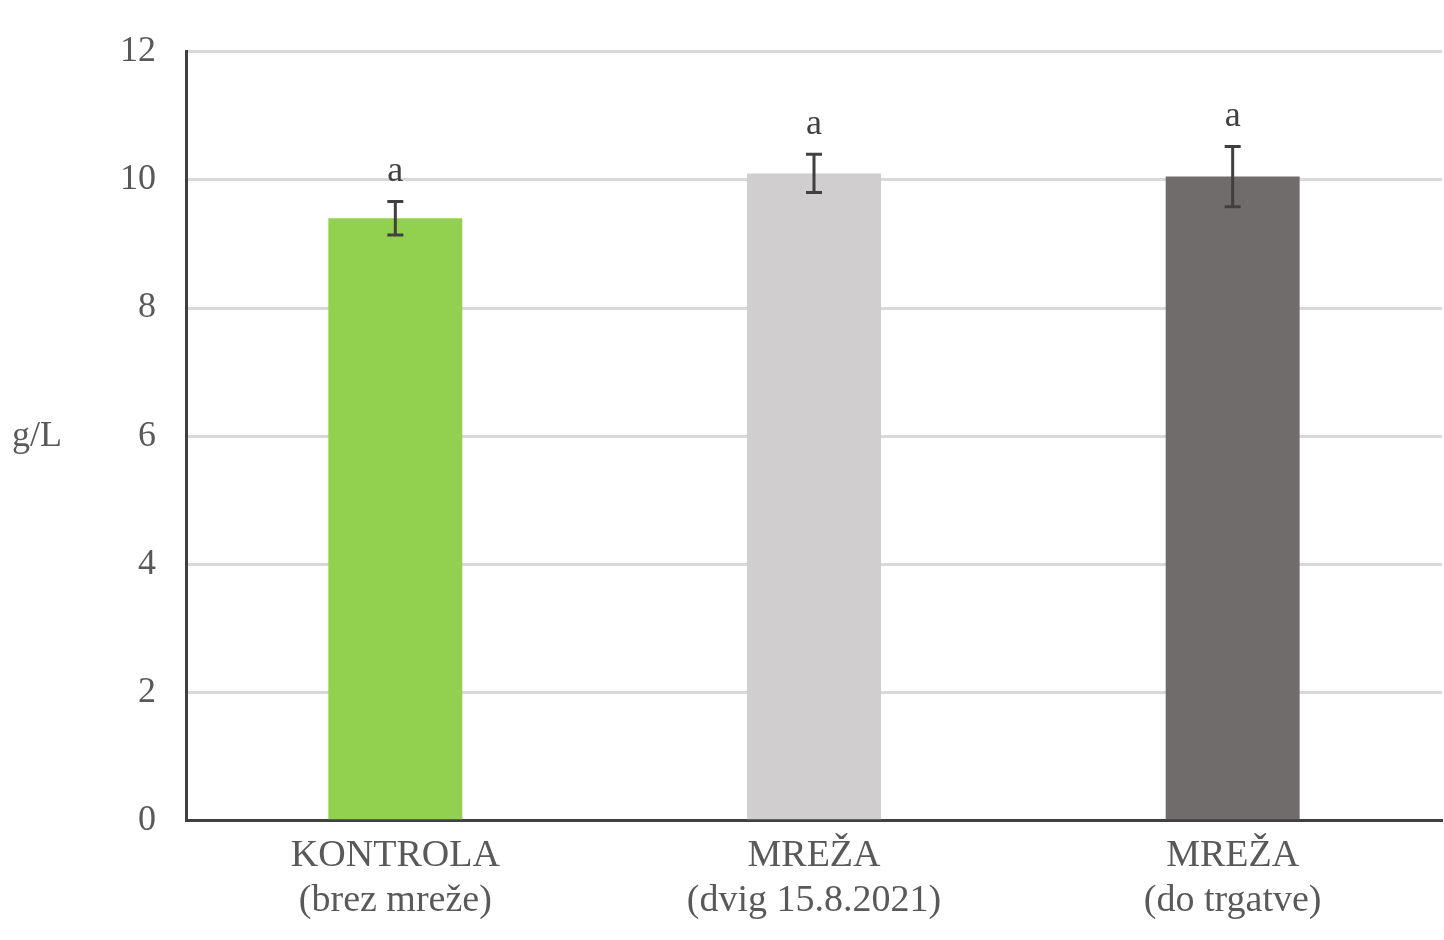 The height and width of the screenshot is (940, 1444). What do you see at coordinates (147, 433) in the screenshot?
I see `y-tick-label: 6` at bounding box center [147, 433].